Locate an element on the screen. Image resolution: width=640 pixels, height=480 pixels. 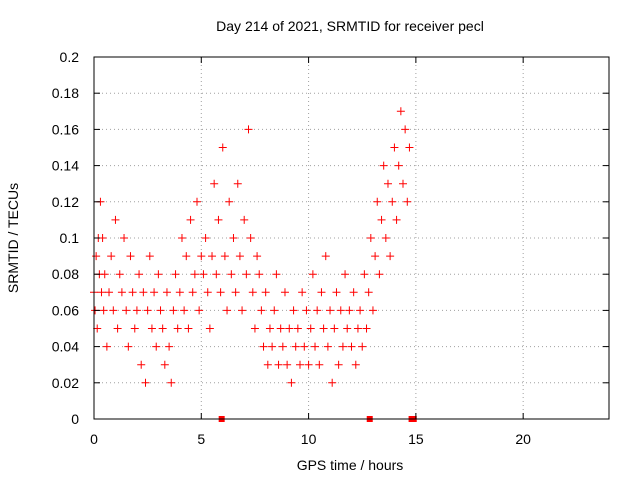
y-axis-label: SRMTID / TECUs is located at coordinates (13, 238).